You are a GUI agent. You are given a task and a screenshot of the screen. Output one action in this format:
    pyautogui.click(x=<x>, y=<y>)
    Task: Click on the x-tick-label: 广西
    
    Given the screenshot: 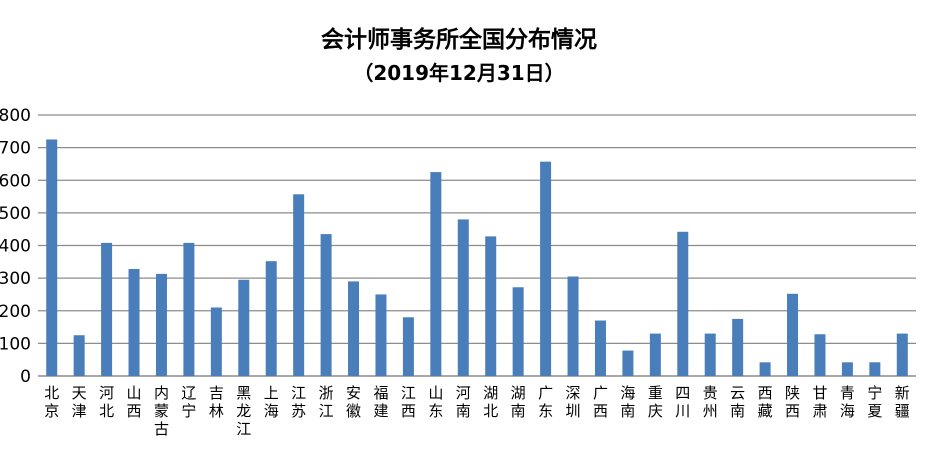 What is the action you would take?
    pyautogui.click(x=600, y=402)
    